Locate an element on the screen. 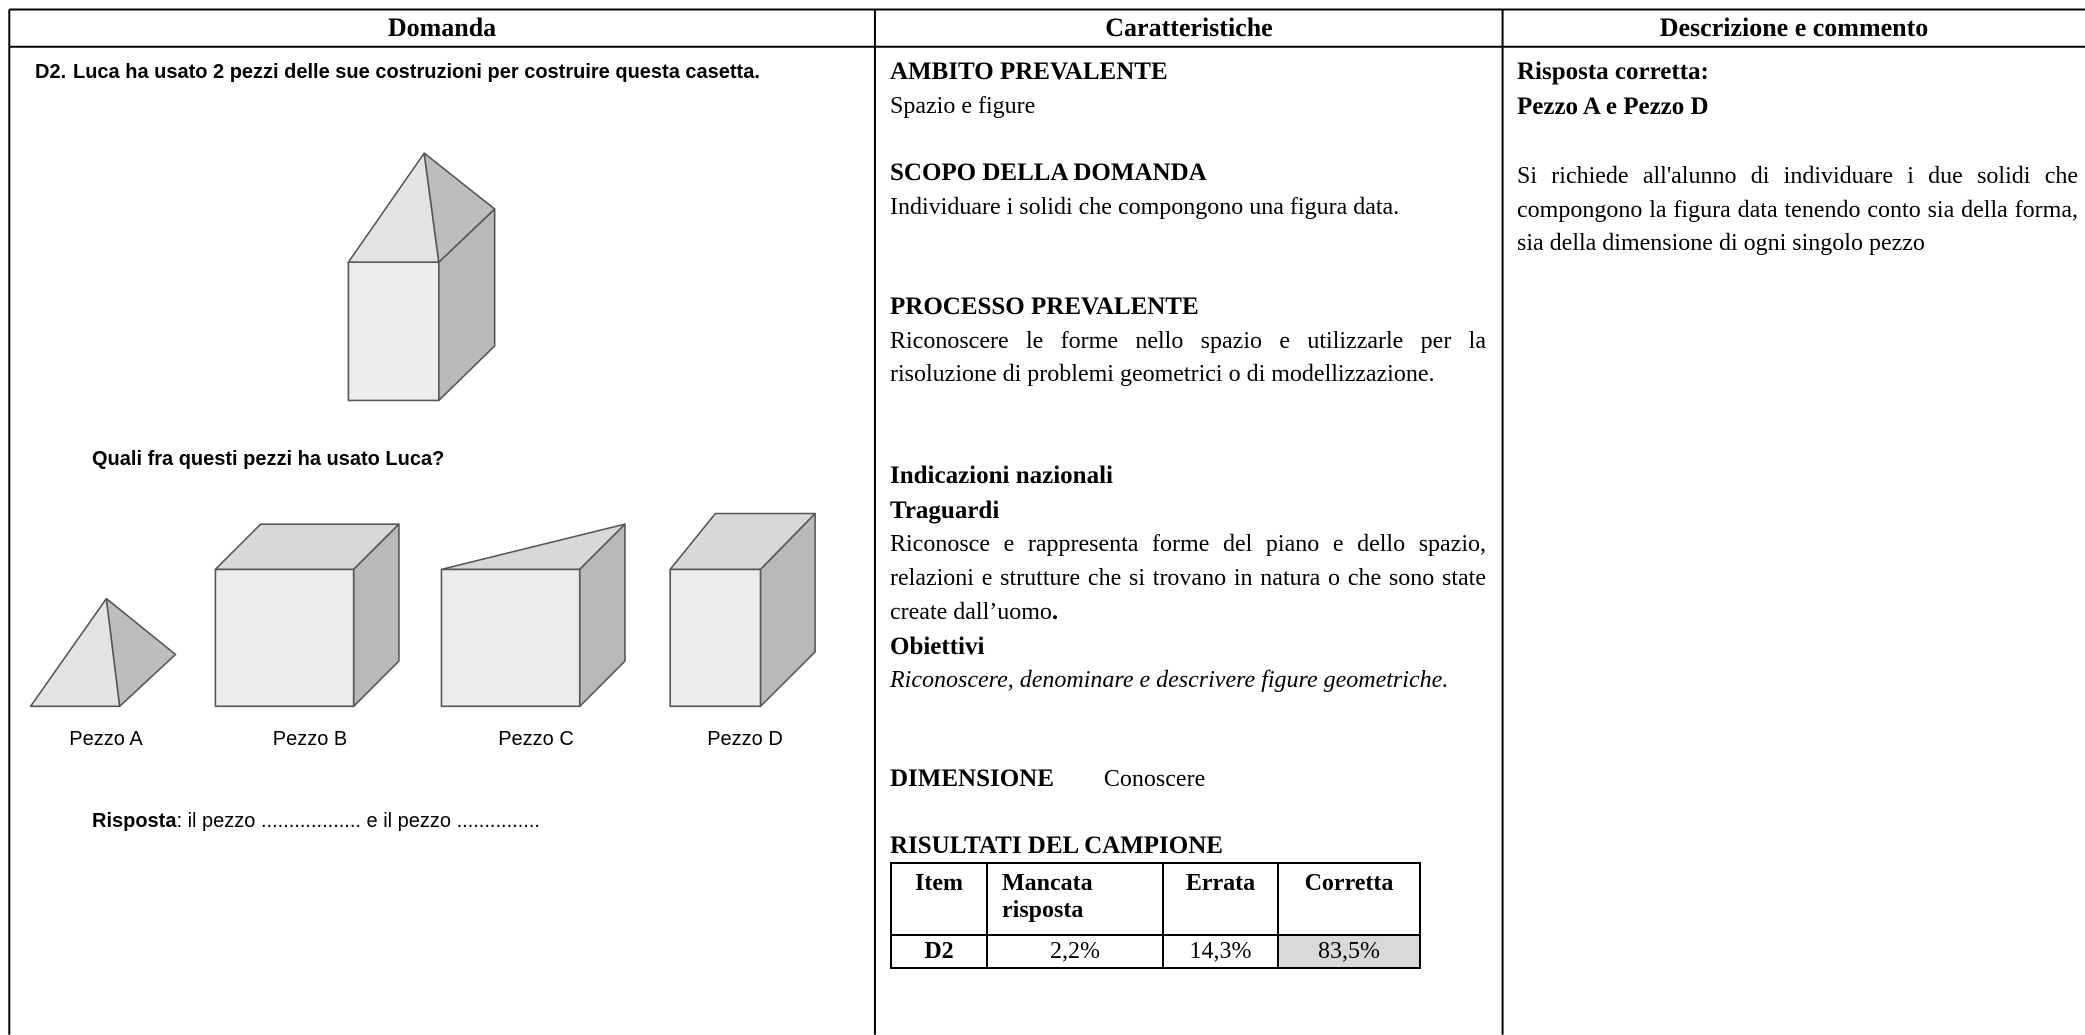  table-cell: 2,2% is located at coordinates (1075, 951).